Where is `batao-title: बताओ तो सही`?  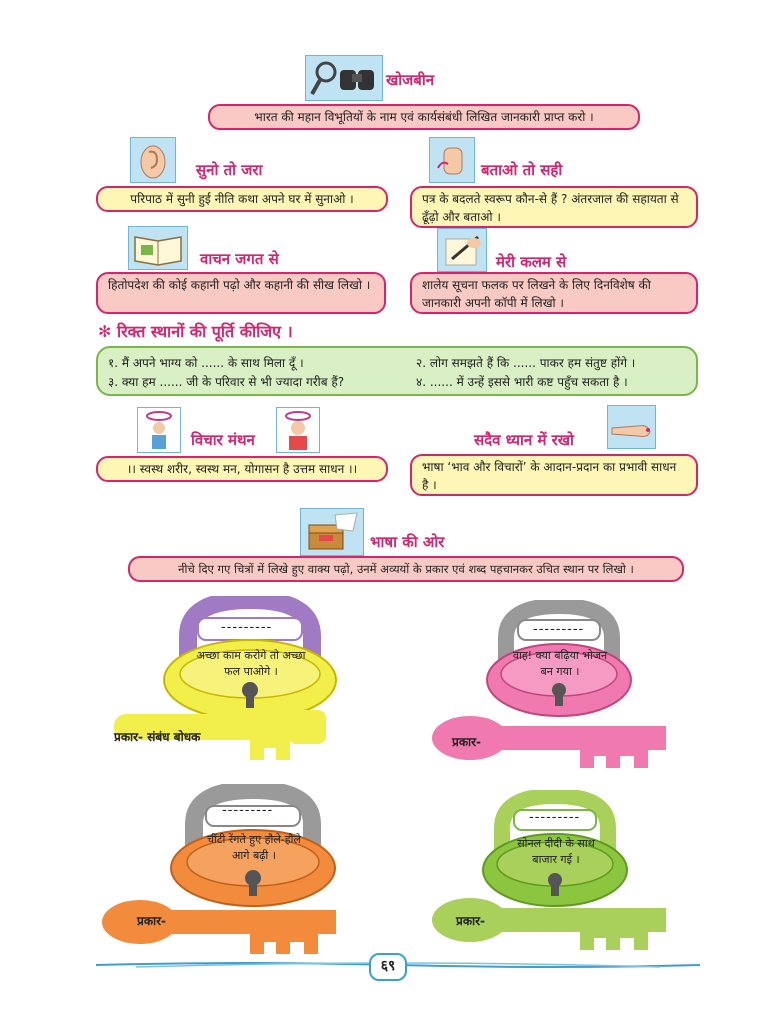
batao-title: बताओ तो सही is located at coordinates (522, 170).